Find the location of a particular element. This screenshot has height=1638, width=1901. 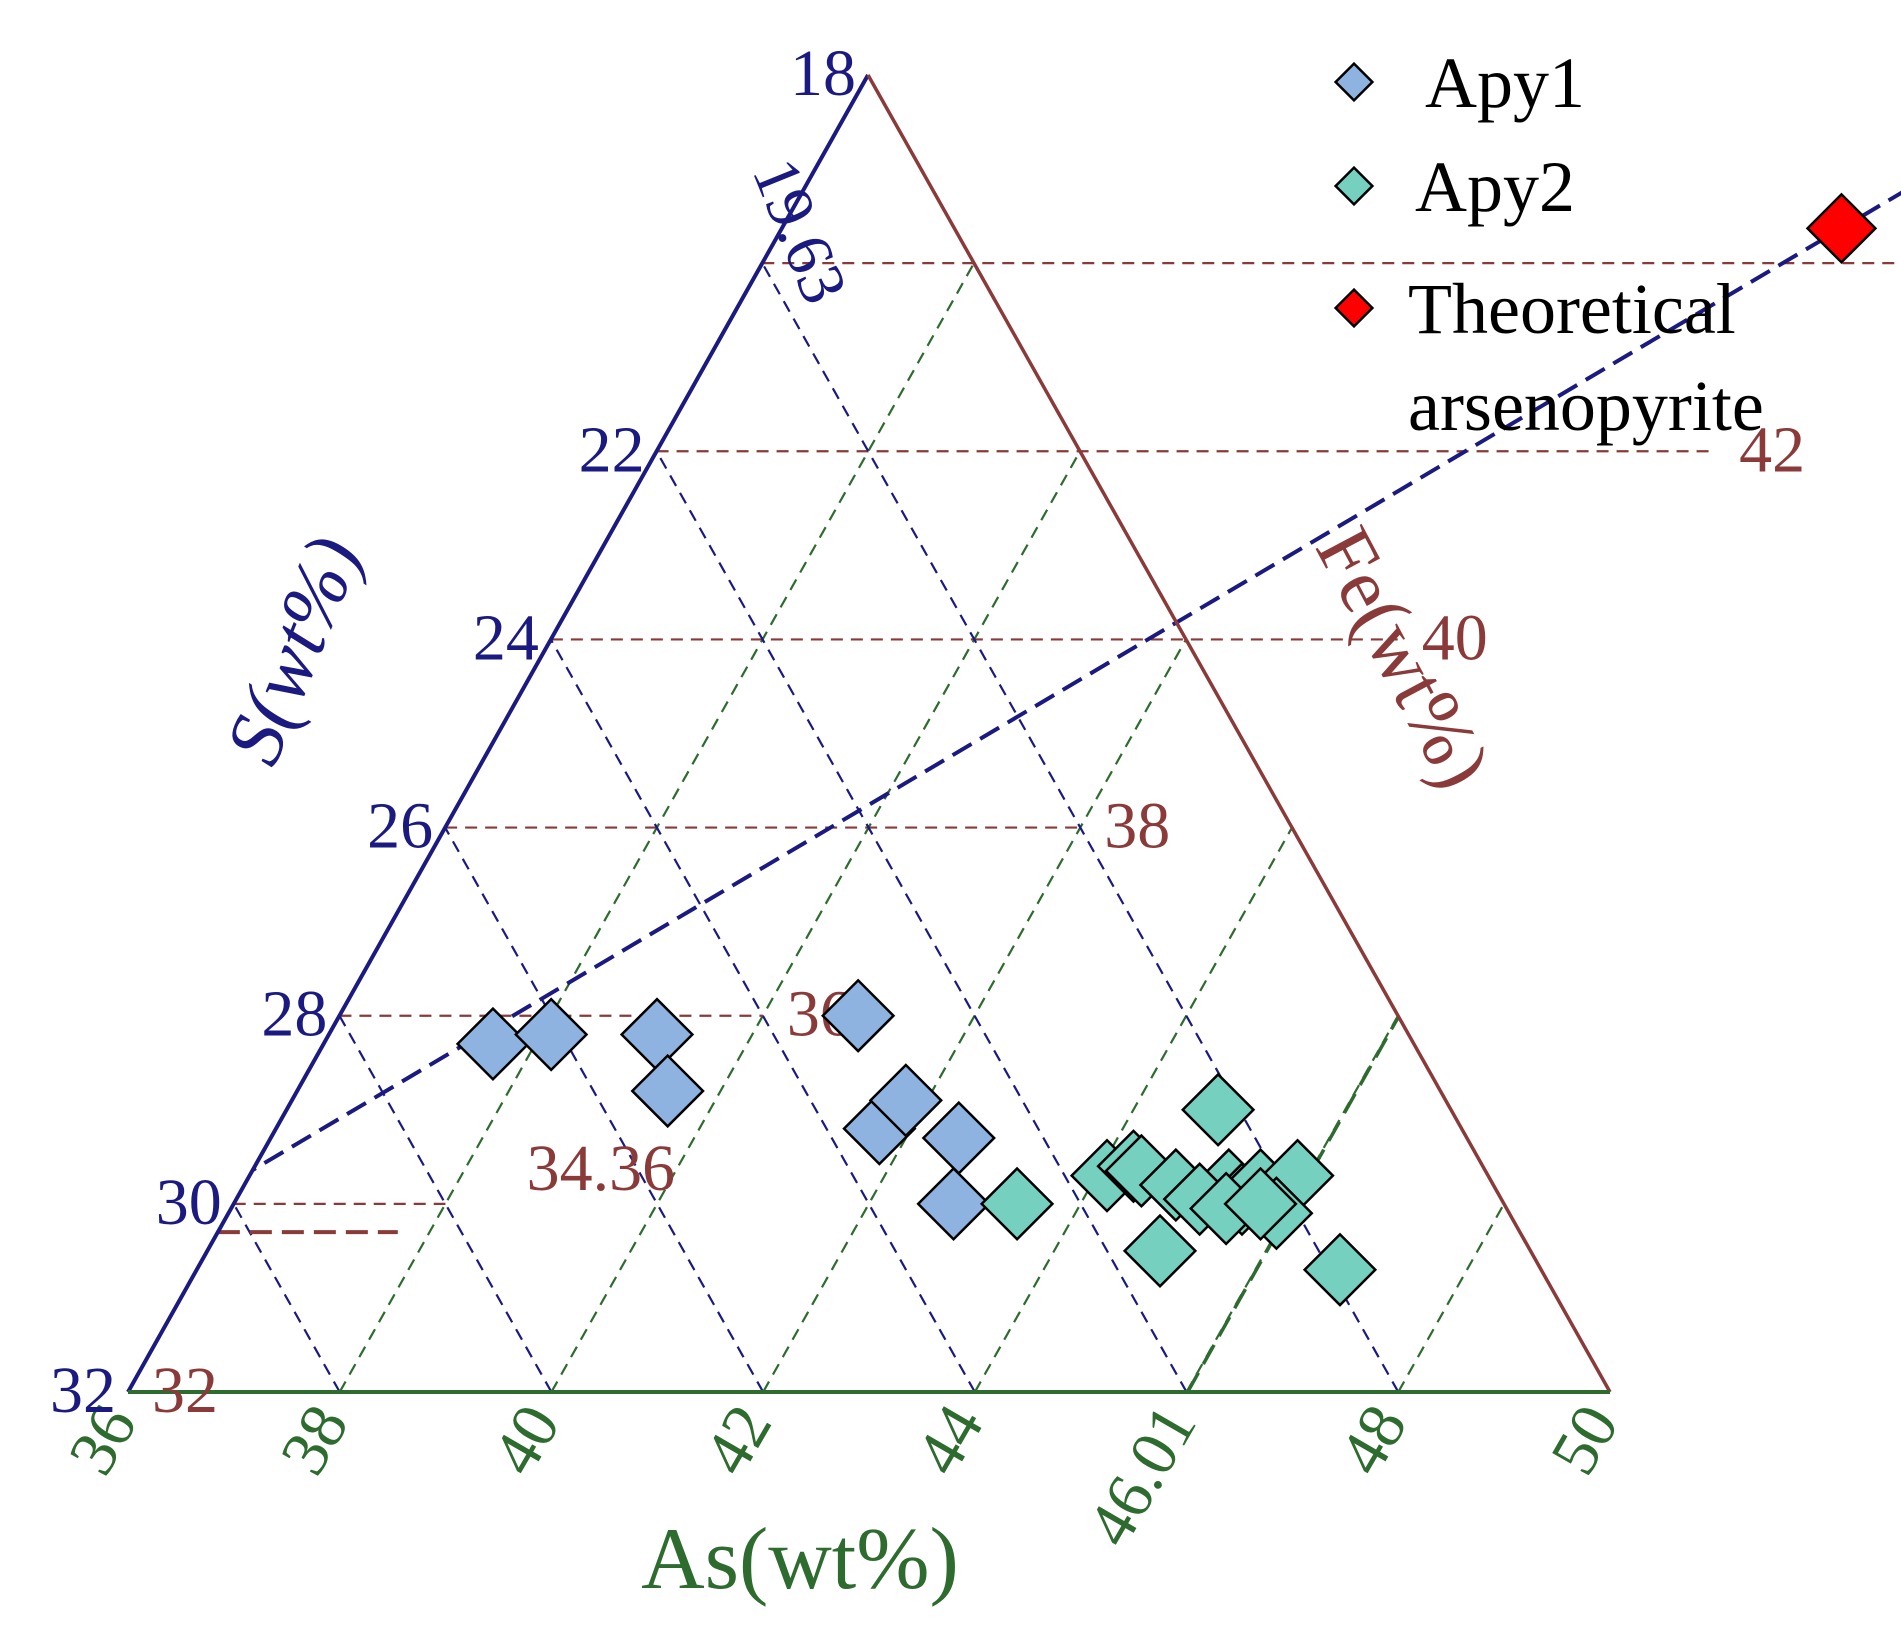

as-tick-42: 42 is located at coordinates (738, 1440).